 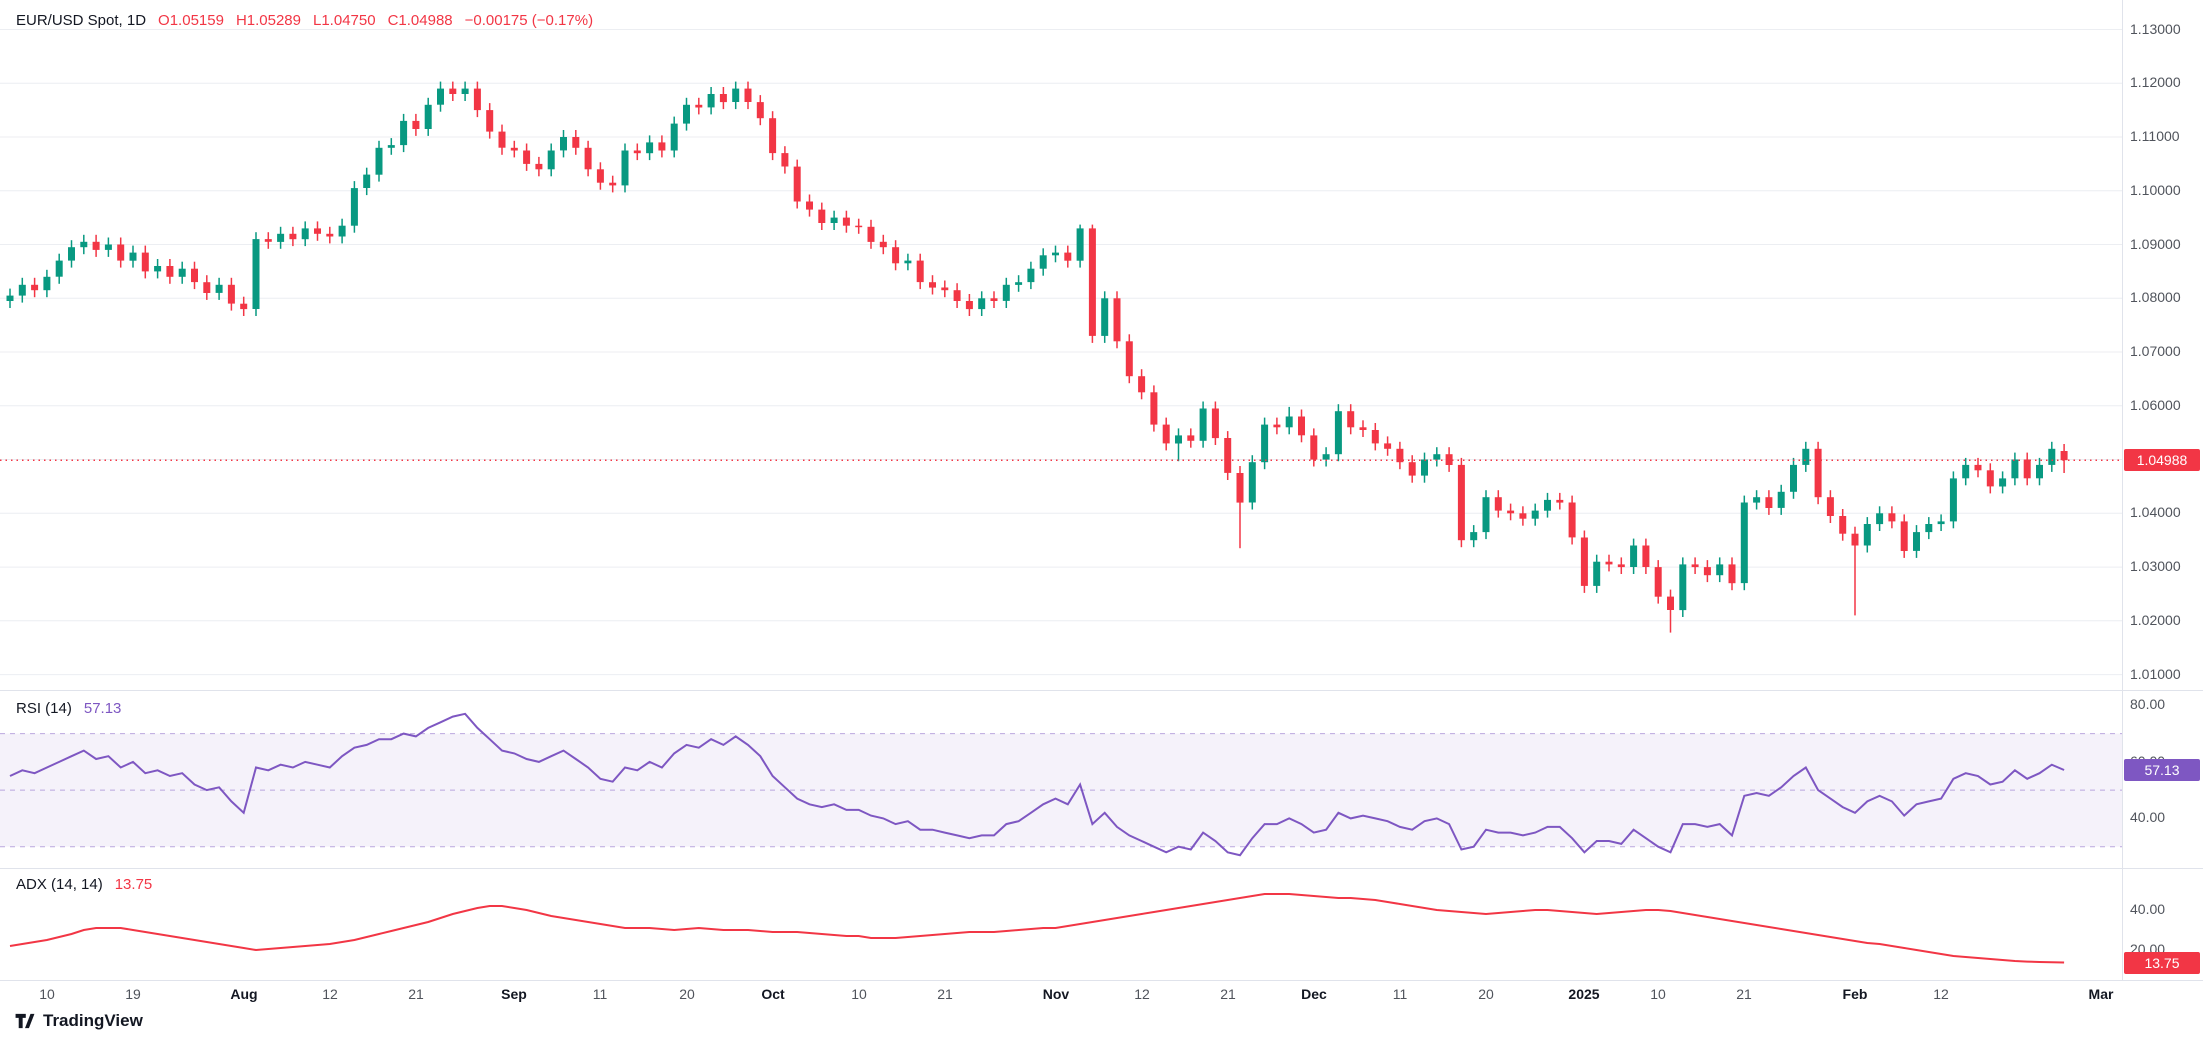 I want to click on price-tick-label: 1.12000, so click(x=2155, y=82).